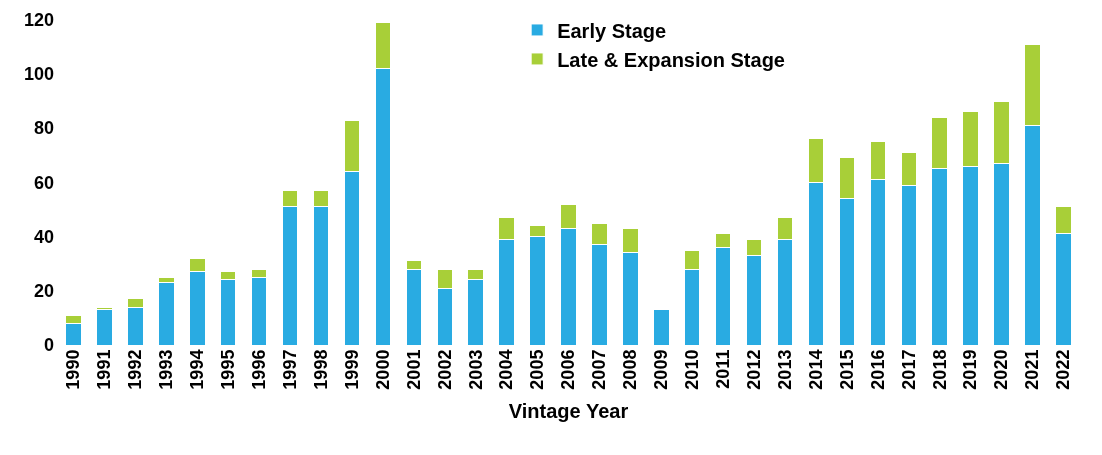  What do you see at coordinates (48, 345) in the screenshot?
I see `y-tick-label: 0` at bounding box center [48, 345].